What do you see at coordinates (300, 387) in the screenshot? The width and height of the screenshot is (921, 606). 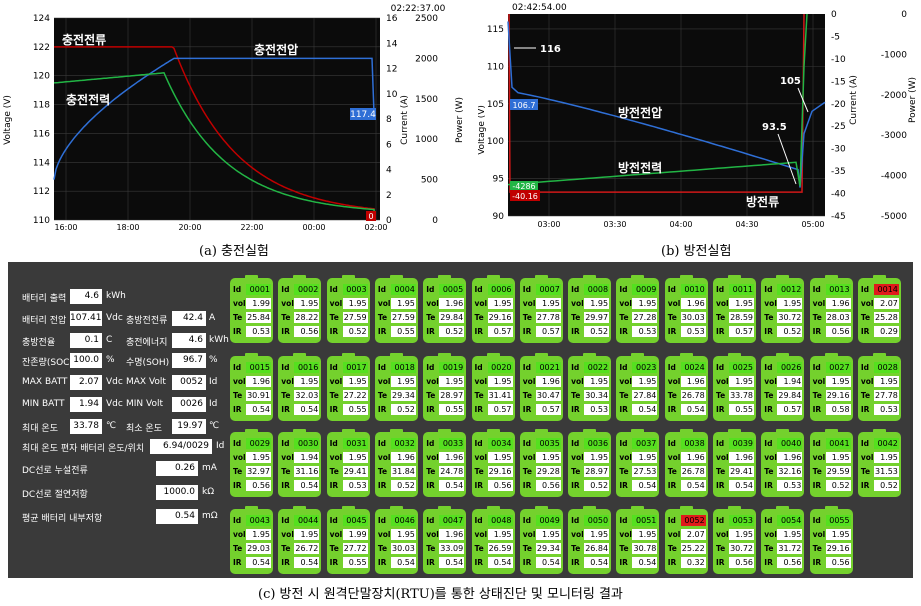 I see `battery-cell-0016: Id 0016 vol 1.95 Te 32.03 IR 0.54` at bounding box center [300, 387].